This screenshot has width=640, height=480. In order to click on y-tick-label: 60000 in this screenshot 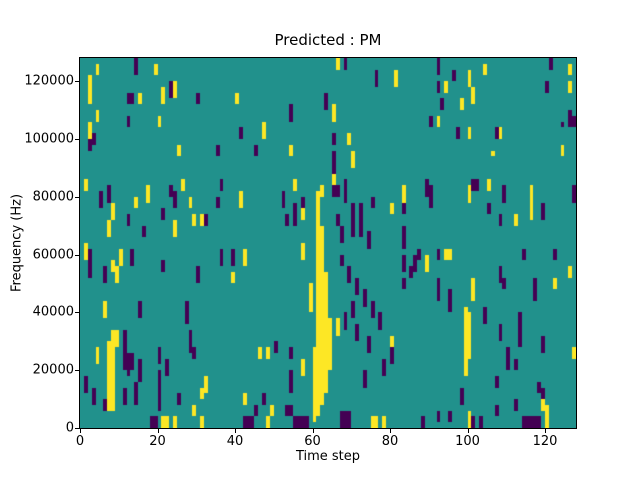, I will do `click(53, 255)`.